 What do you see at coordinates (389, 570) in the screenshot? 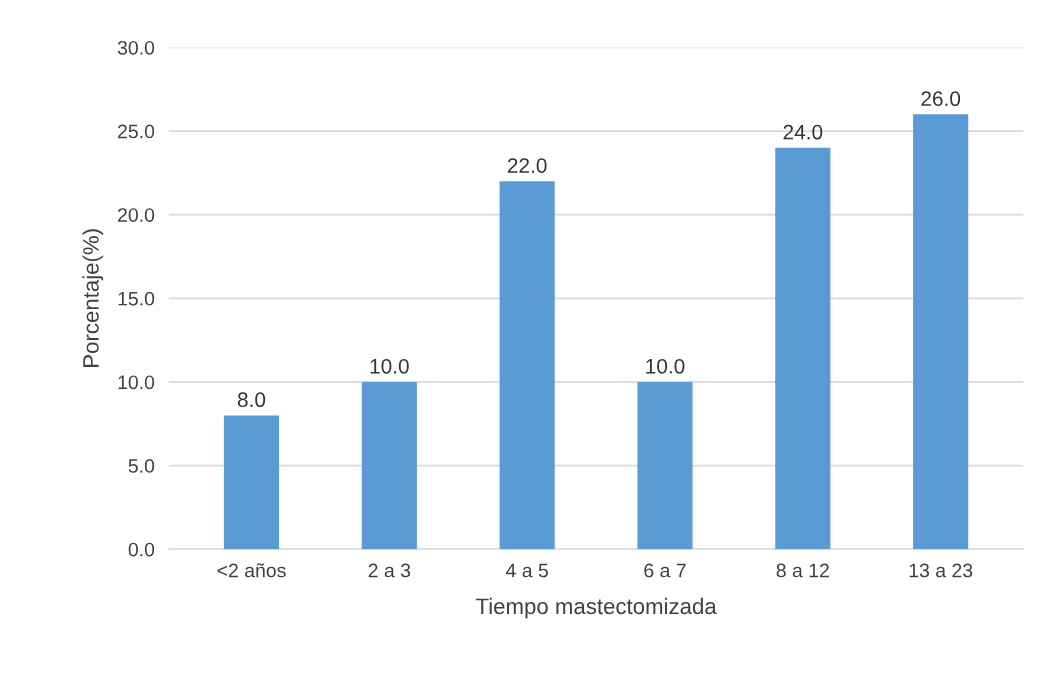
I see `x-tick-label: 2 a 3` at bounding box center [389, 570].